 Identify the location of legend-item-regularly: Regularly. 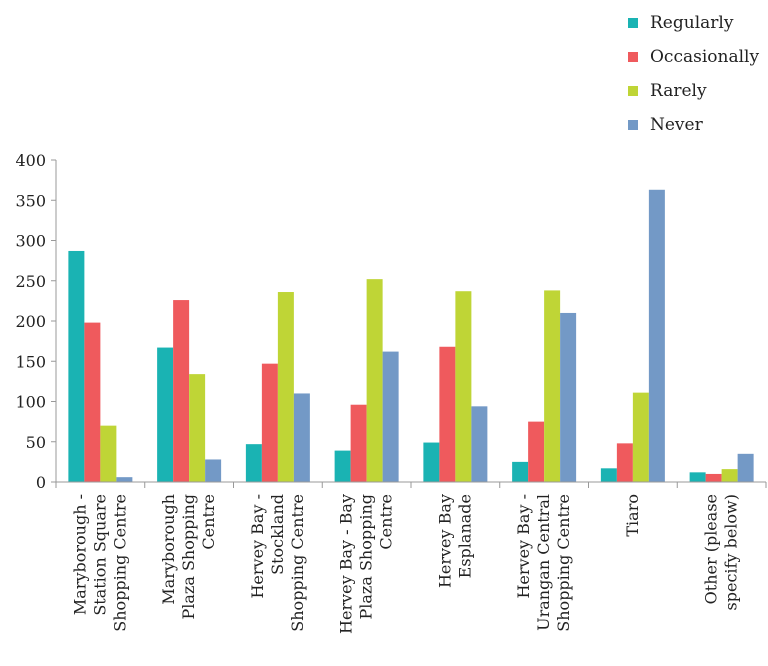
(693, 23).